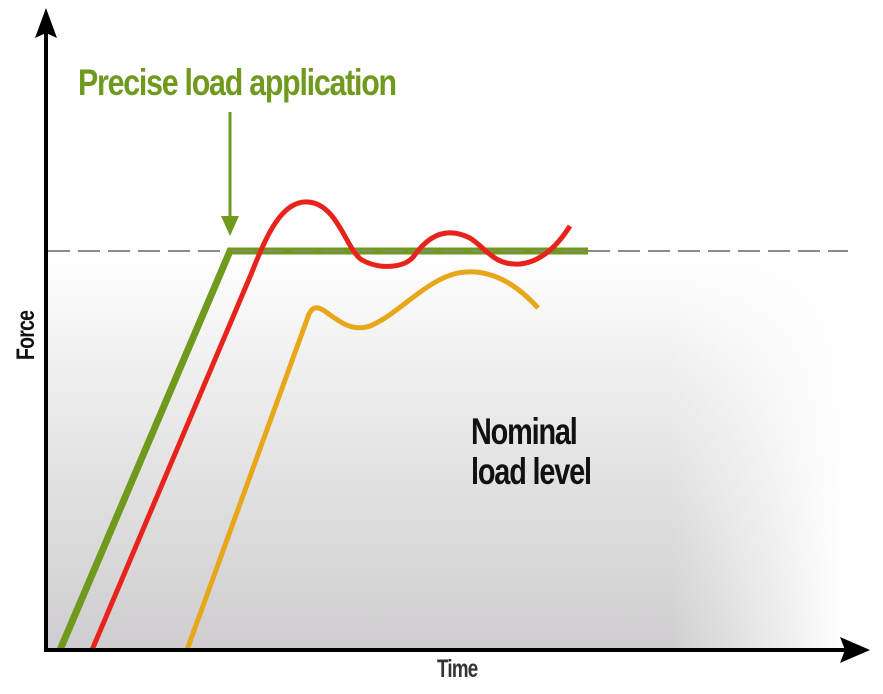 The height and width of the screenshot is (694, 883). Describe the element at coordinates (531, 471) in the screenshot. I see `nominal-label-line2: load level` at that location.